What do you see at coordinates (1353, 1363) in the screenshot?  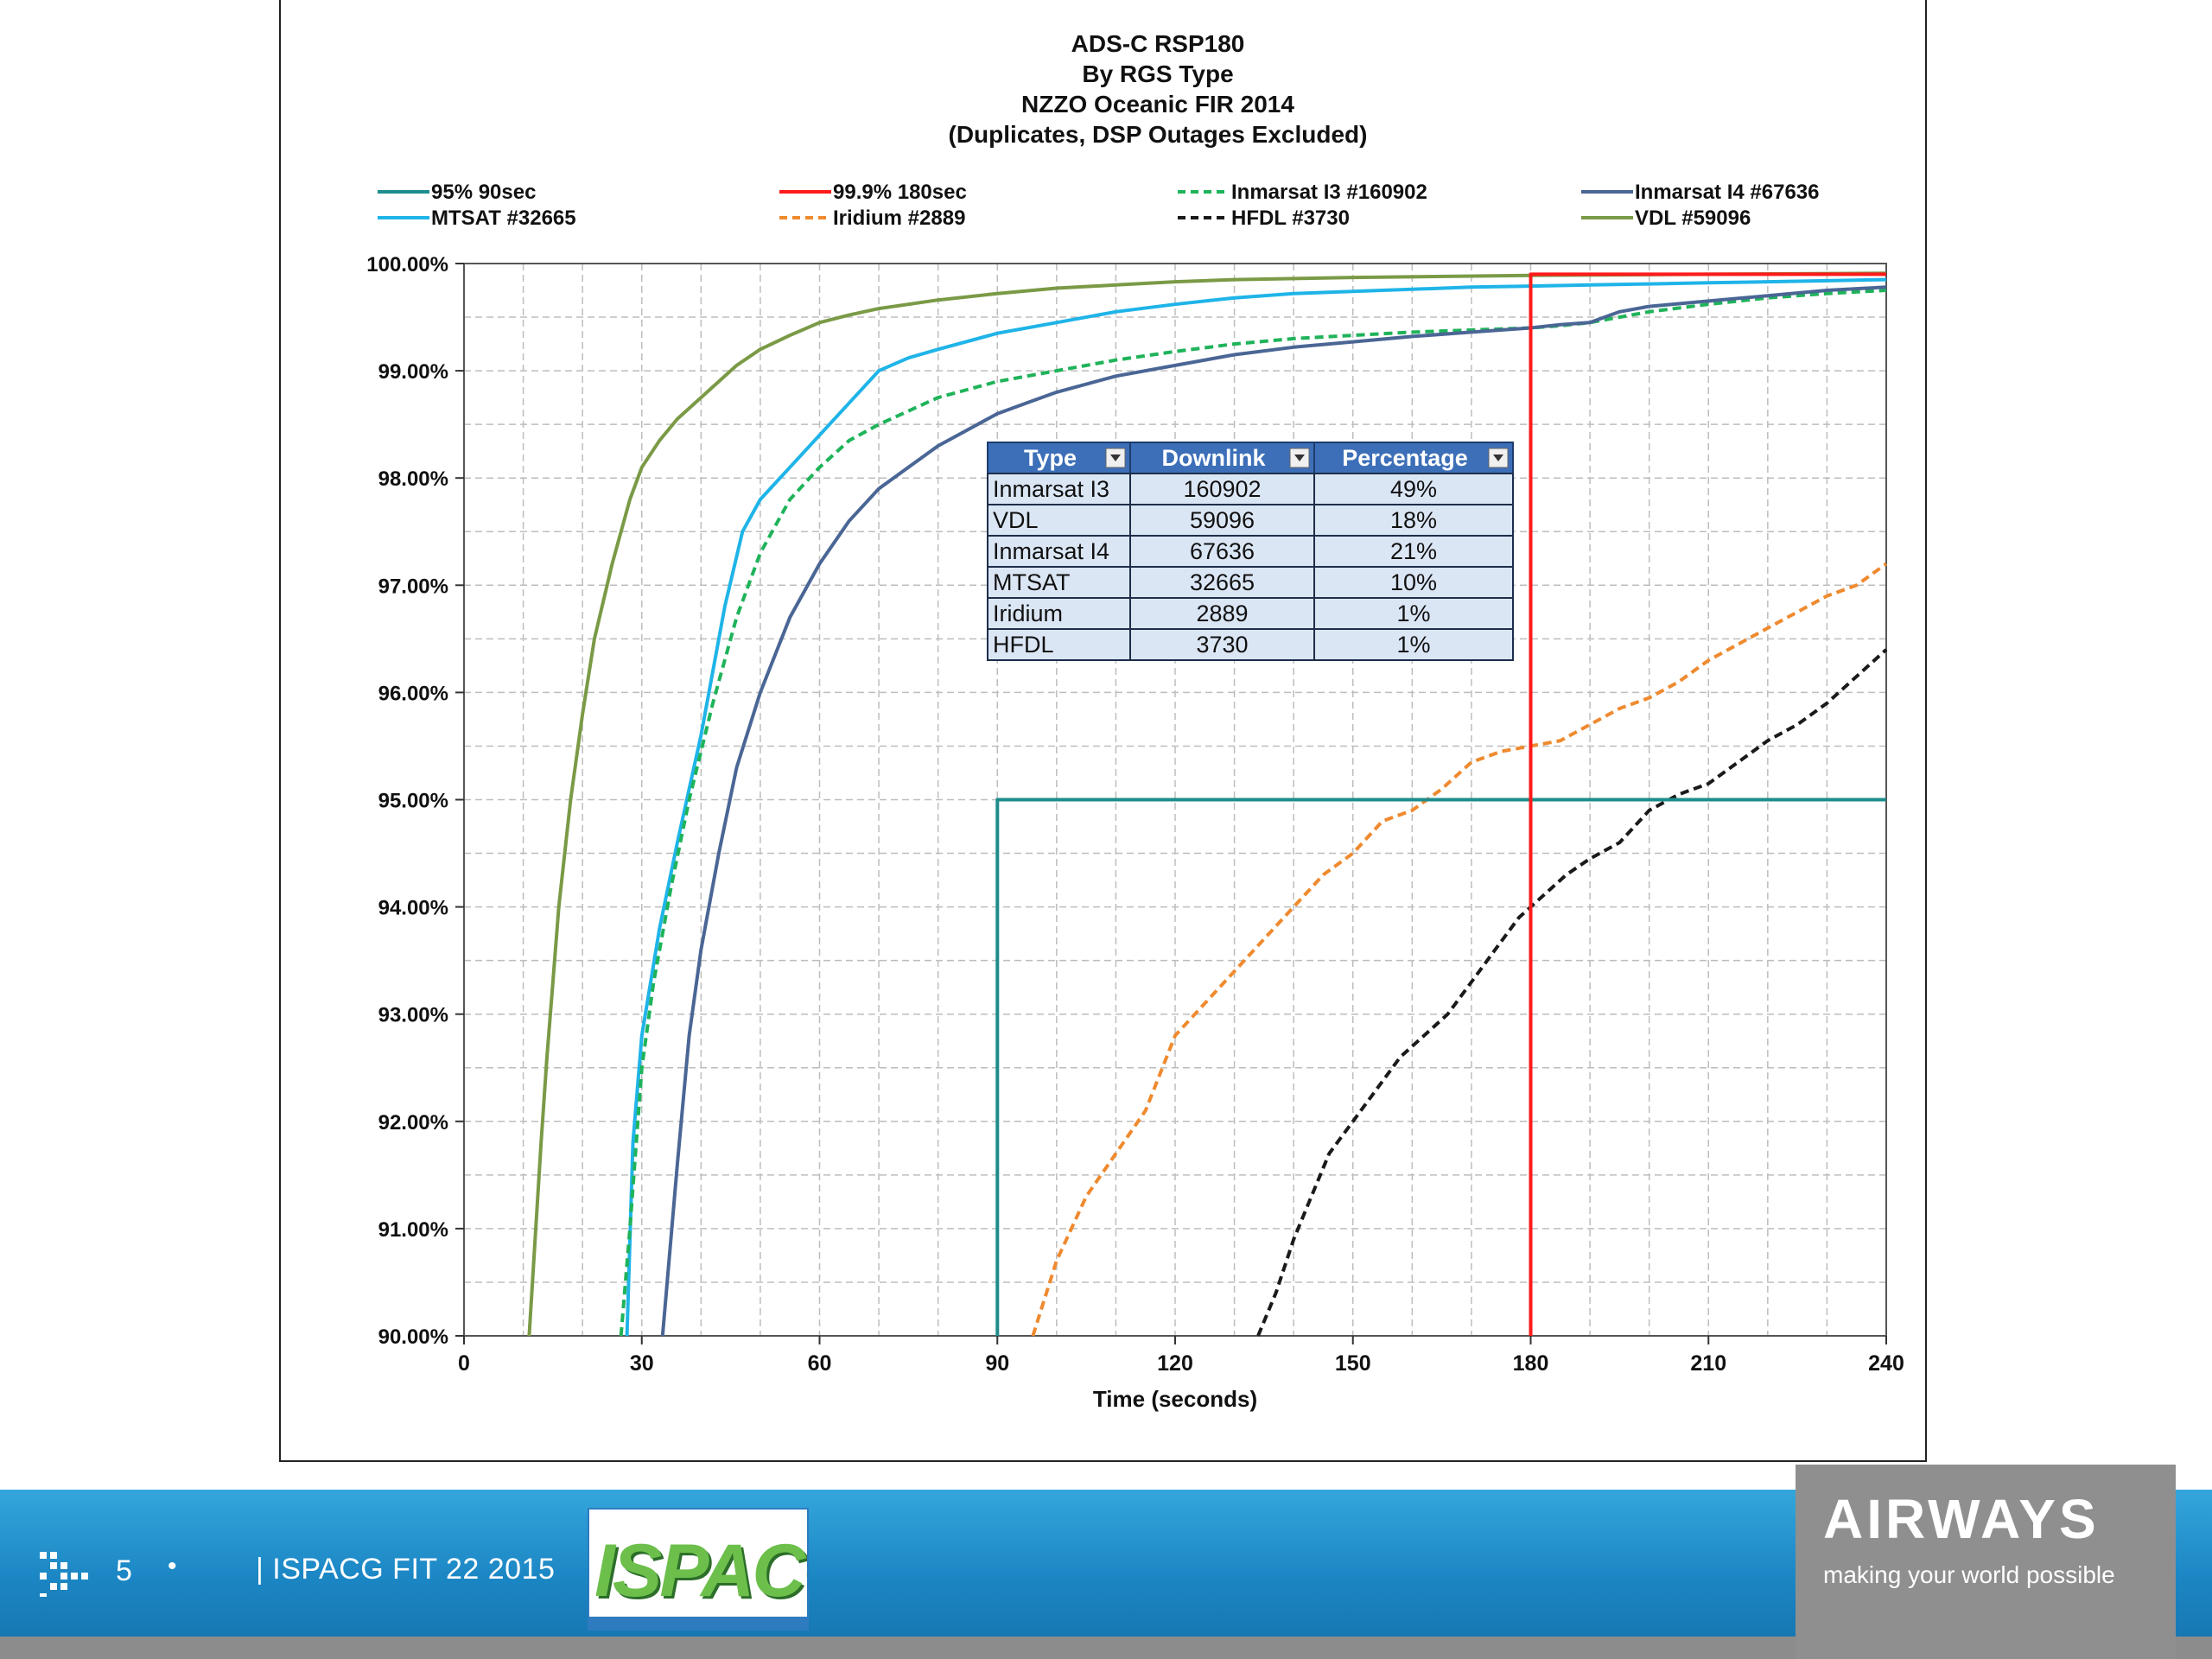 I see `x-tick-label: 150` at bounding box center [1353, 1363].